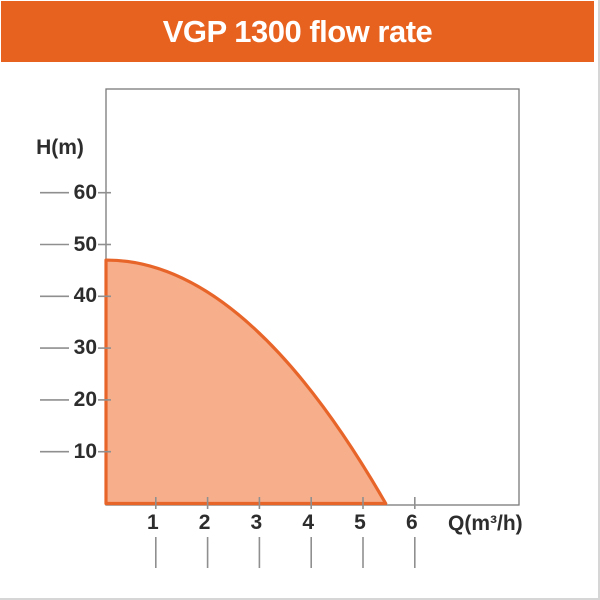 The image size is (600, 600). Describe the element at coordinates (85, 451) in the screenshot. I see `y-tick-label: 10` at that location.